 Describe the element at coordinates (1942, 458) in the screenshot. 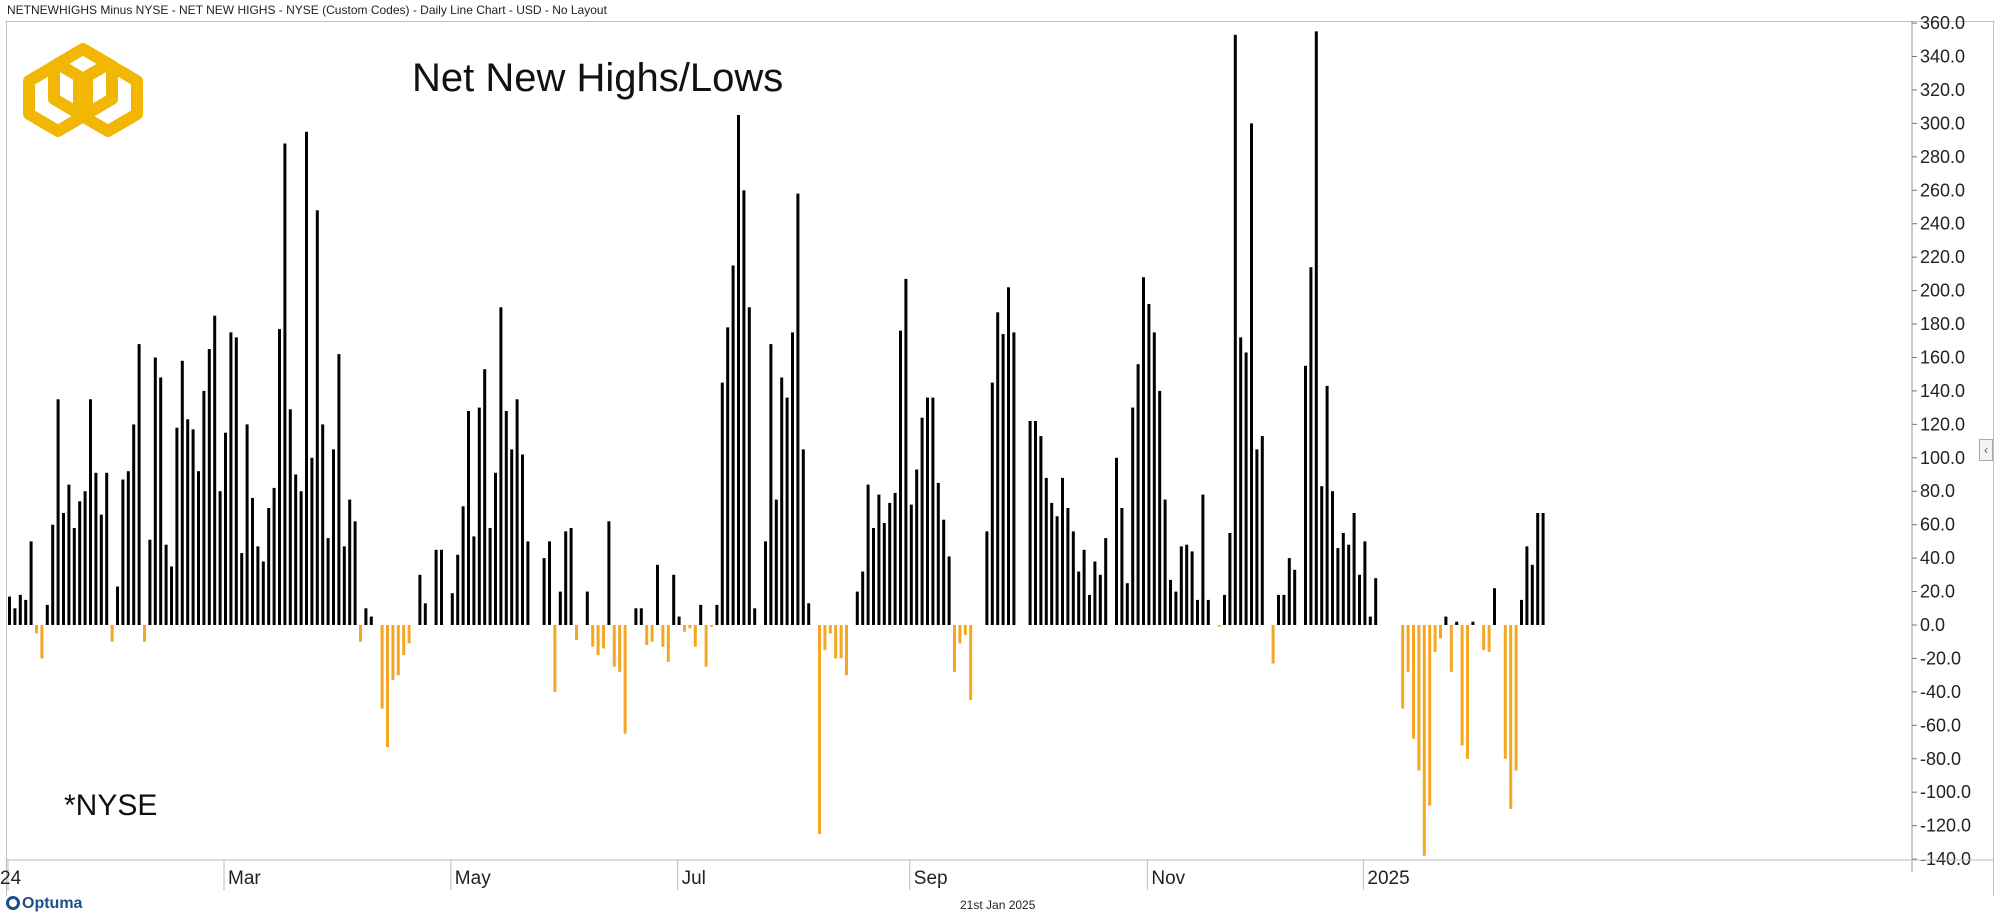

I see `y-tick-label: 100.0` at that location.